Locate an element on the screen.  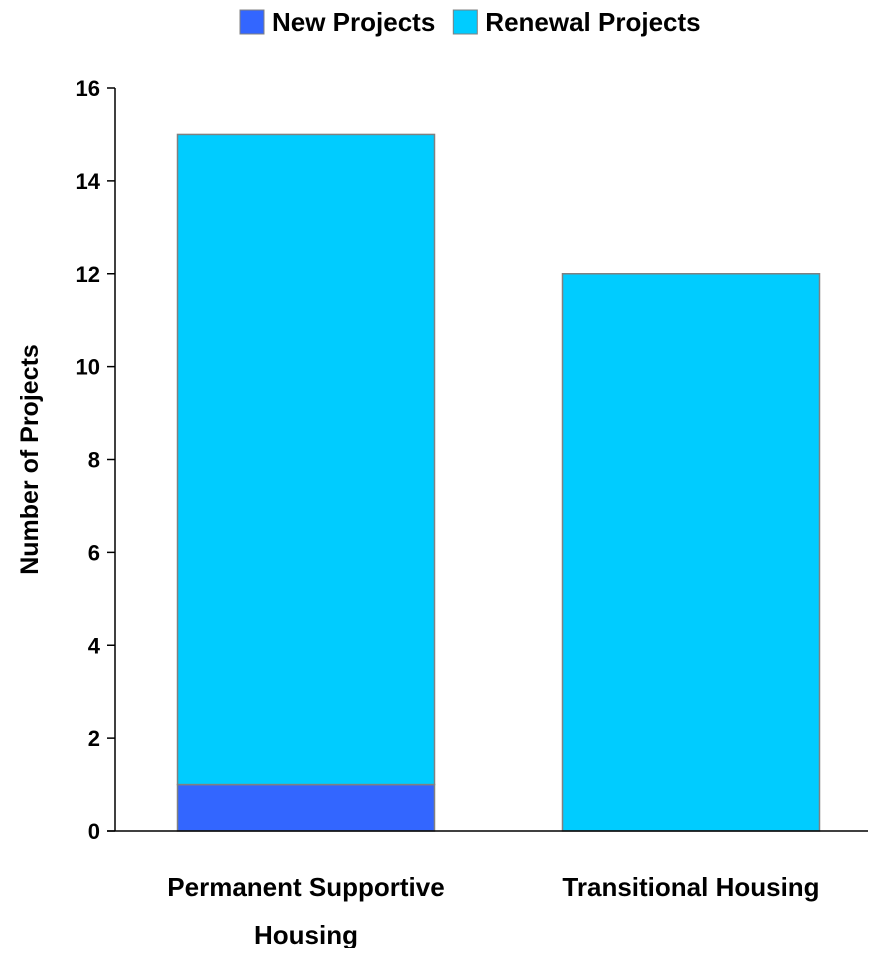
x-category-label-1: Transitional Housing is located at coordinates (690, 887).